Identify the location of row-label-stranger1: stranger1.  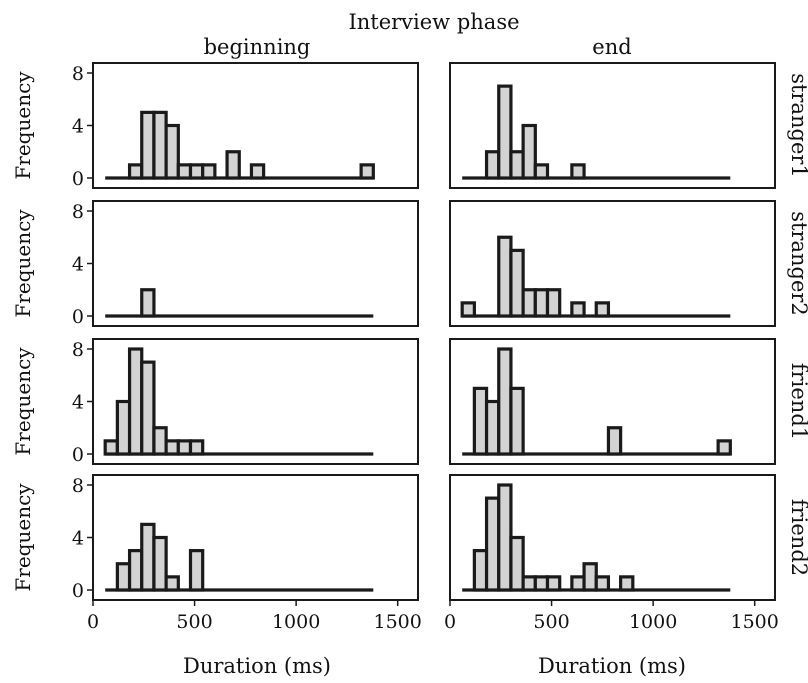
(797, 125).